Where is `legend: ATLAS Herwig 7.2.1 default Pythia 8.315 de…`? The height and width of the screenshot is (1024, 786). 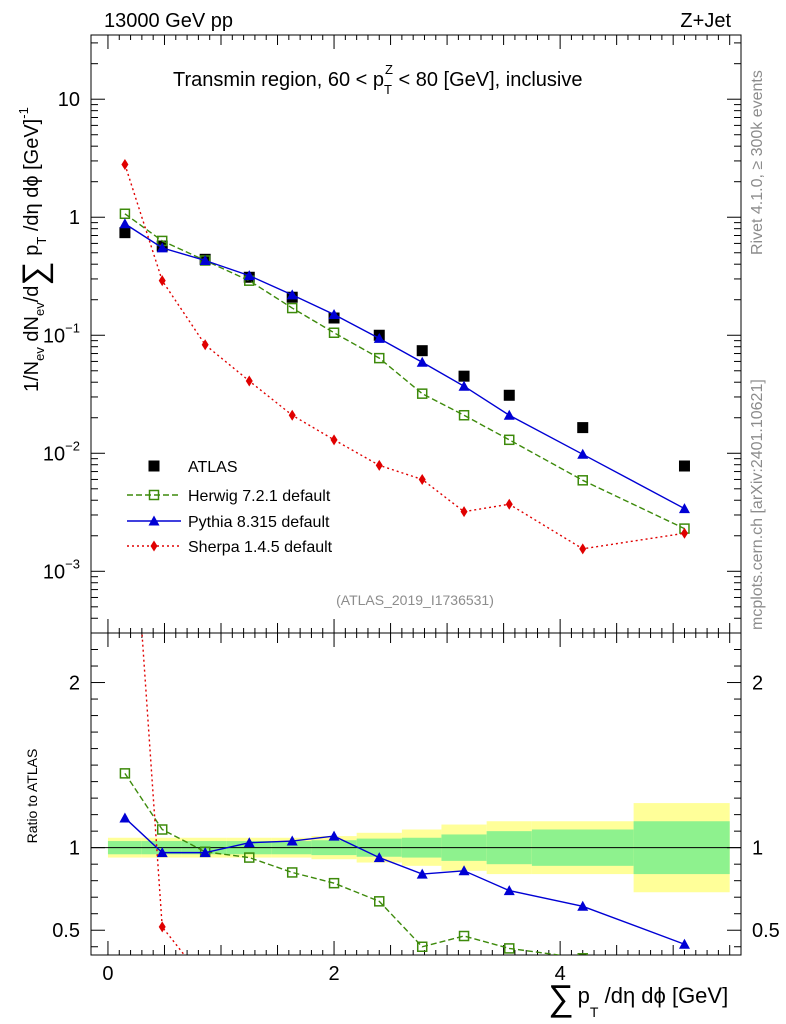
legend: ATLAS Herwig 7.2.1 default Pythia 8.315 de… is located at coordinates (230, 507).